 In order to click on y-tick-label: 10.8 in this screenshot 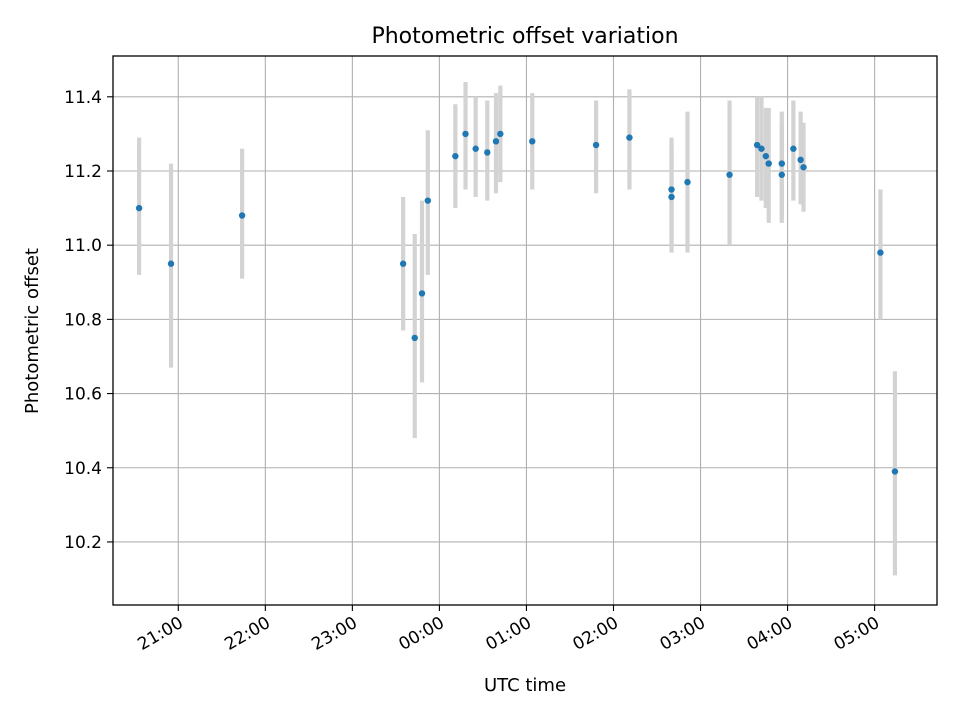, I will do `click(83, 320)`.